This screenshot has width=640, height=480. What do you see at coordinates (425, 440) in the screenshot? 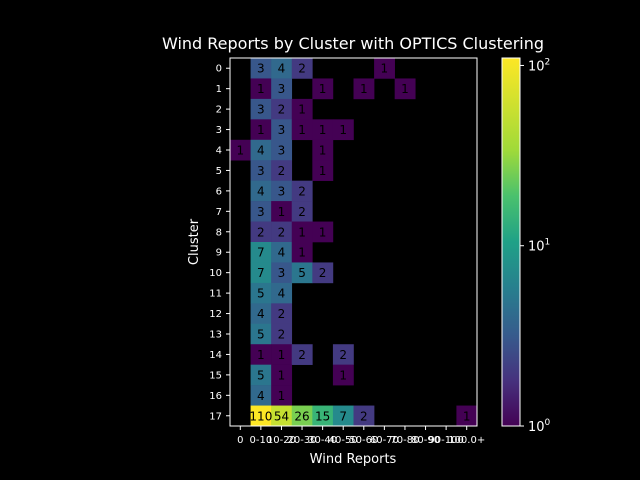
I see `x-tick-label: 80-90` at bounding box center [425, 440].